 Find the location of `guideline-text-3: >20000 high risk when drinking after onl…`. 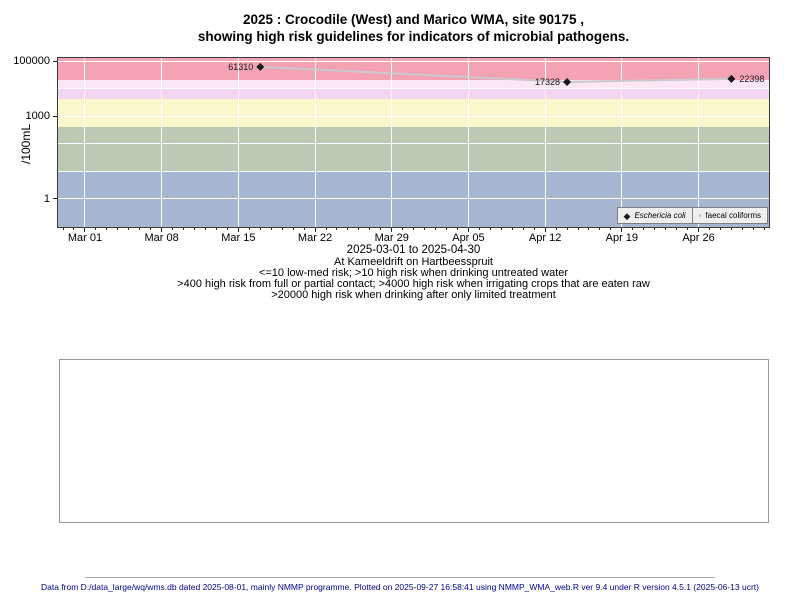

guideline-text-3: >20000 high risk when drinking after onl… is located at coordinates (413, 295).